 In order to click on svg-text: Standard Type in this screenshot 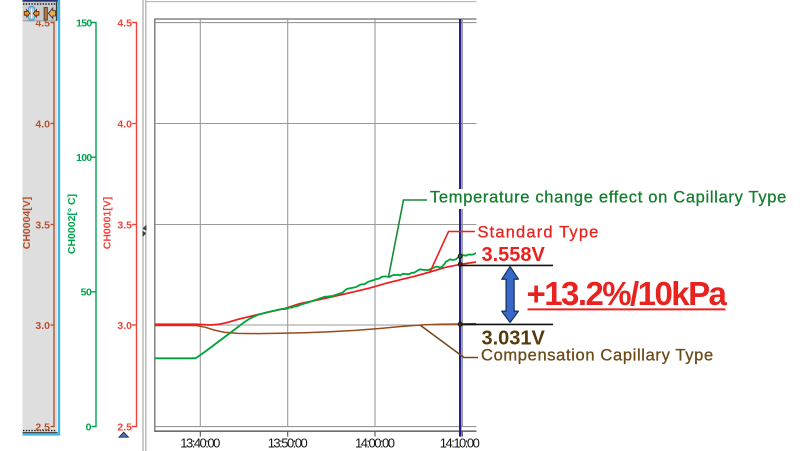, I will do `click(539, 233)`.